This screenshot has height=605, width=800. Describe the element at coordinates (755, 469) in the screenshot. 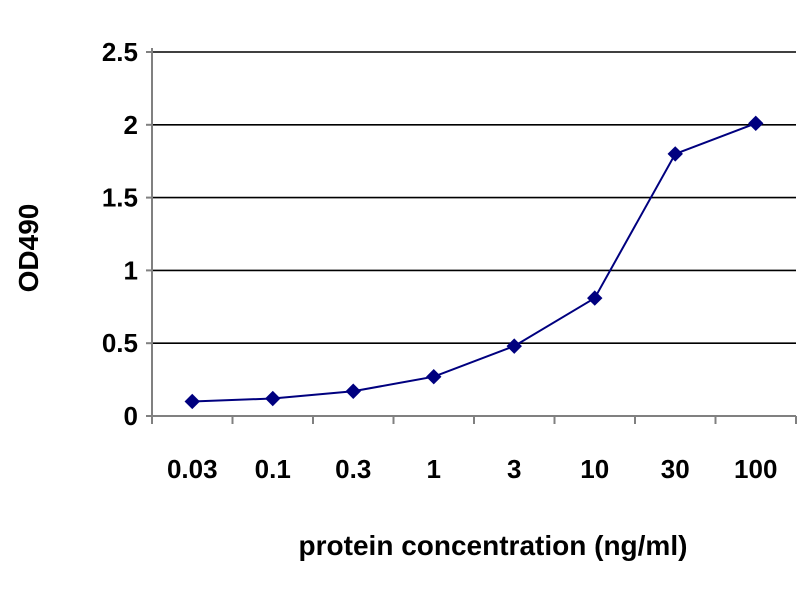

I see `x-tick-label: 100` at that location.